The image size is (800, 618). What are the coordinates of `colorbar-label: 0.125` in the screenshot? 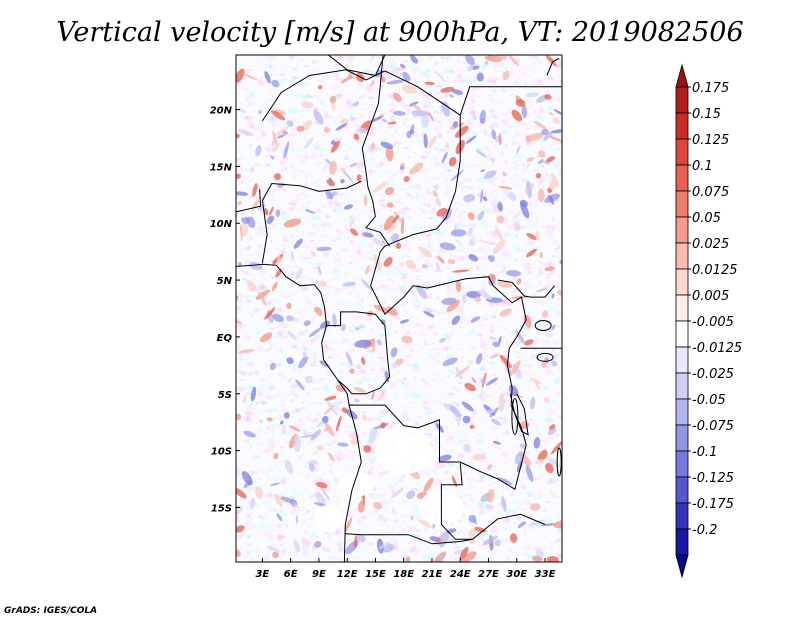 It's located at (710, 140).